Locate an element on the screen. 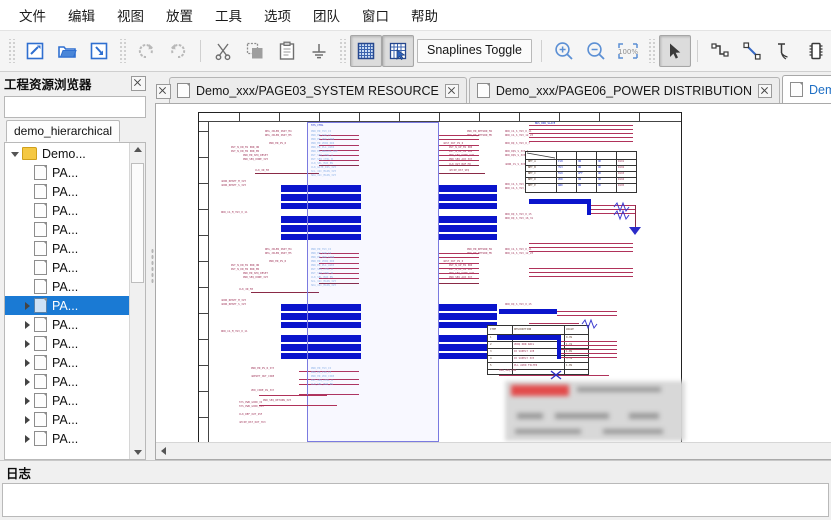 This screenshot has height=520, width=831. new-document-icon is located at coordinates (35, 51).